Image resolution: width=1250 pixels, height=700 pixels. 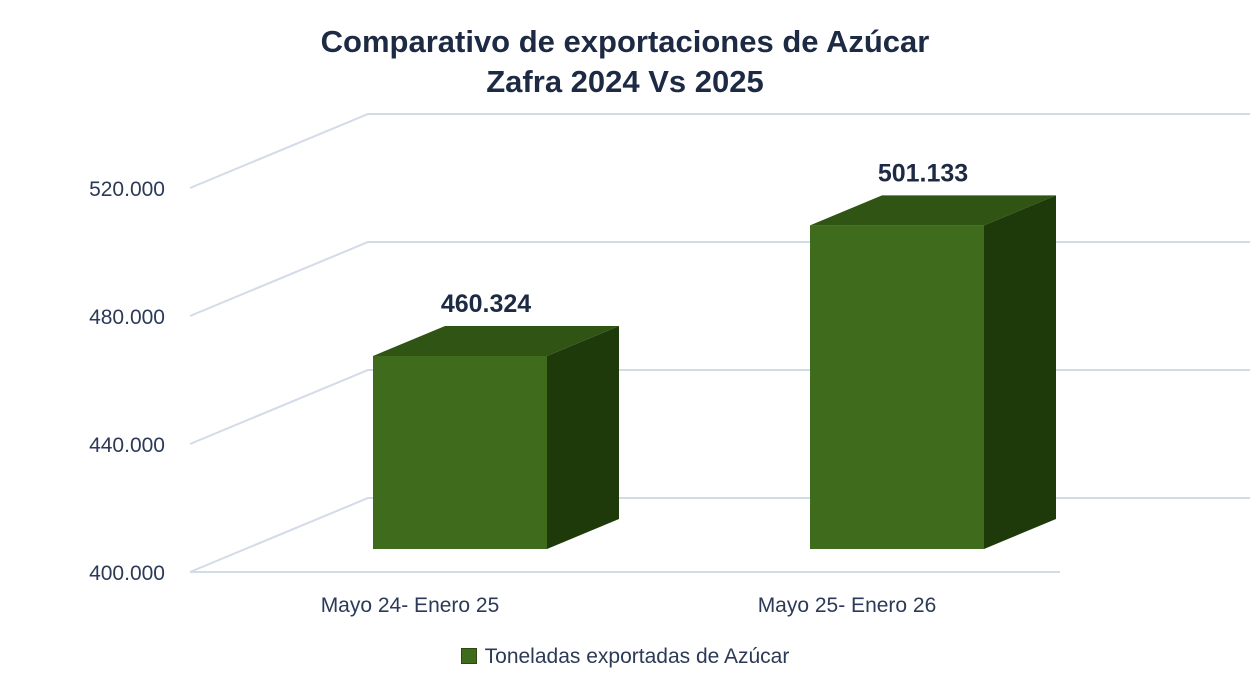 What do you see at coordinates (127, 189) in the screenshot?
I see `y-tick-label: 520.000` at bounding box center [127, 189].